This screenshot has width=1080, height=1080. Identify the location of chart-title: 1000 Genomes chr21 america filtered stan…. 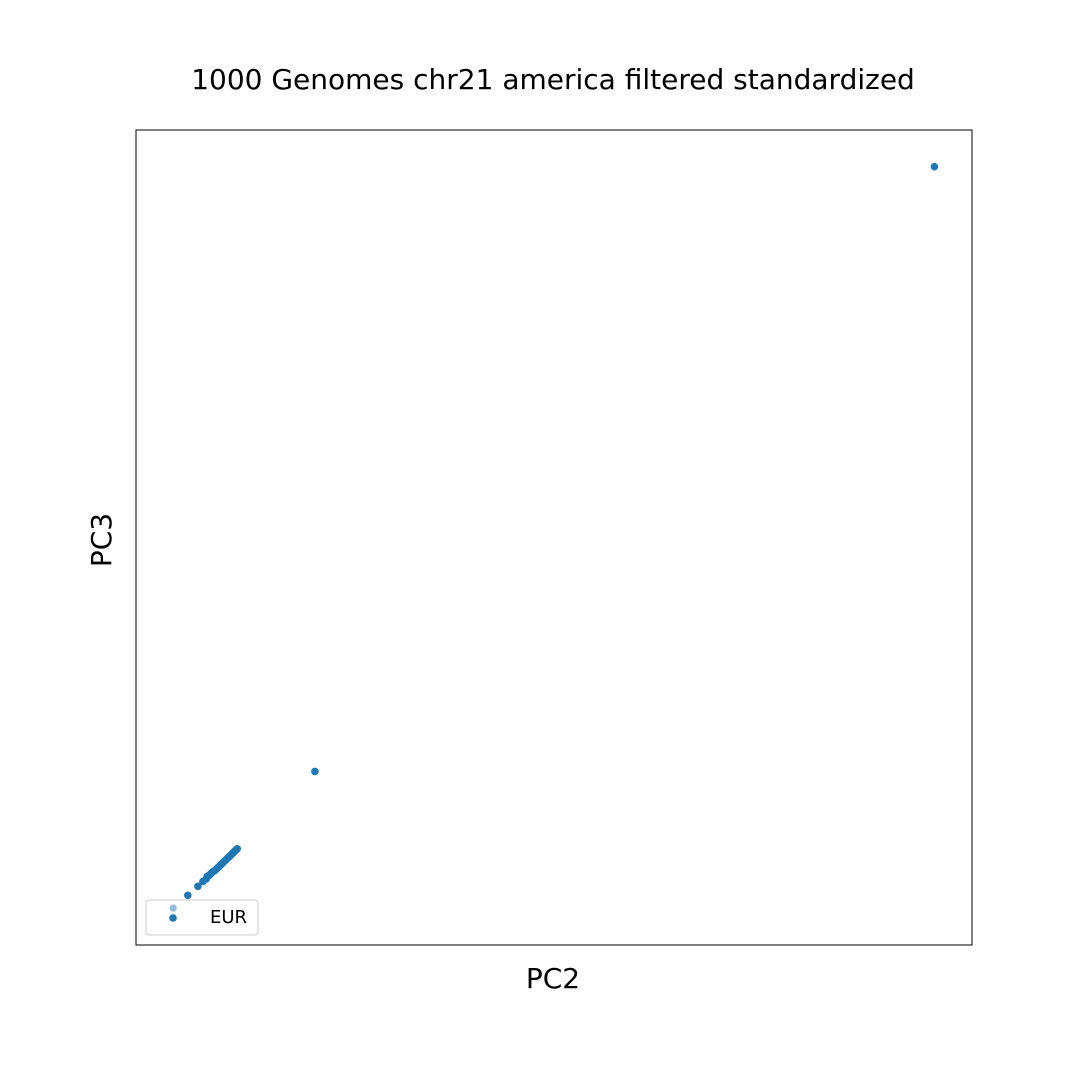
(553, 79).